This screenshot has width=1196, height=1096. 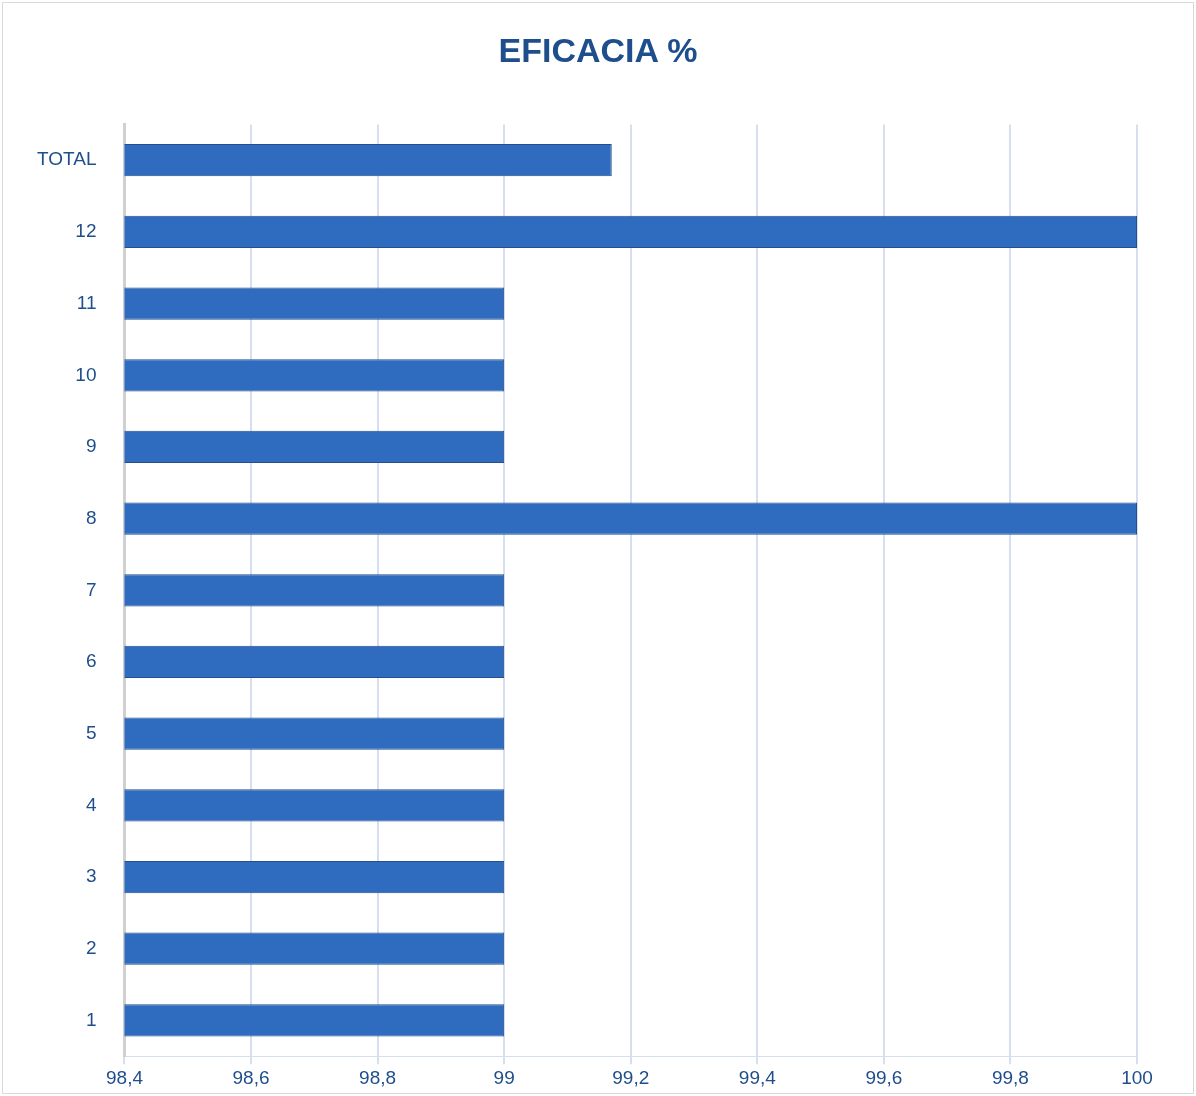 I want to click on x-tick-label: 100, so click(x=1137, y=1077).